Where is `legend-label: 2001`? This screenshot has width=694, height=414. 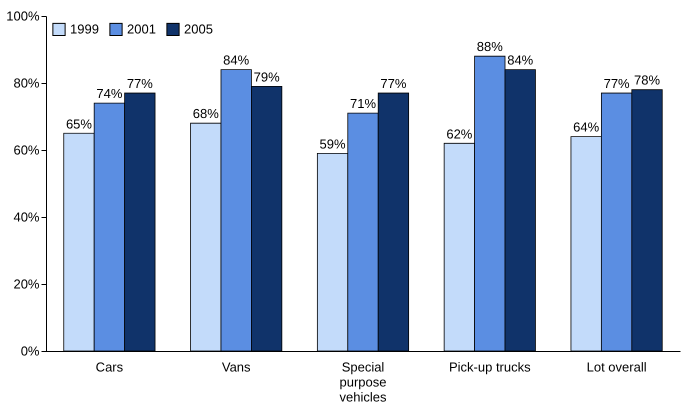
legend-label: 2001 is located at coordinates (141, 28).